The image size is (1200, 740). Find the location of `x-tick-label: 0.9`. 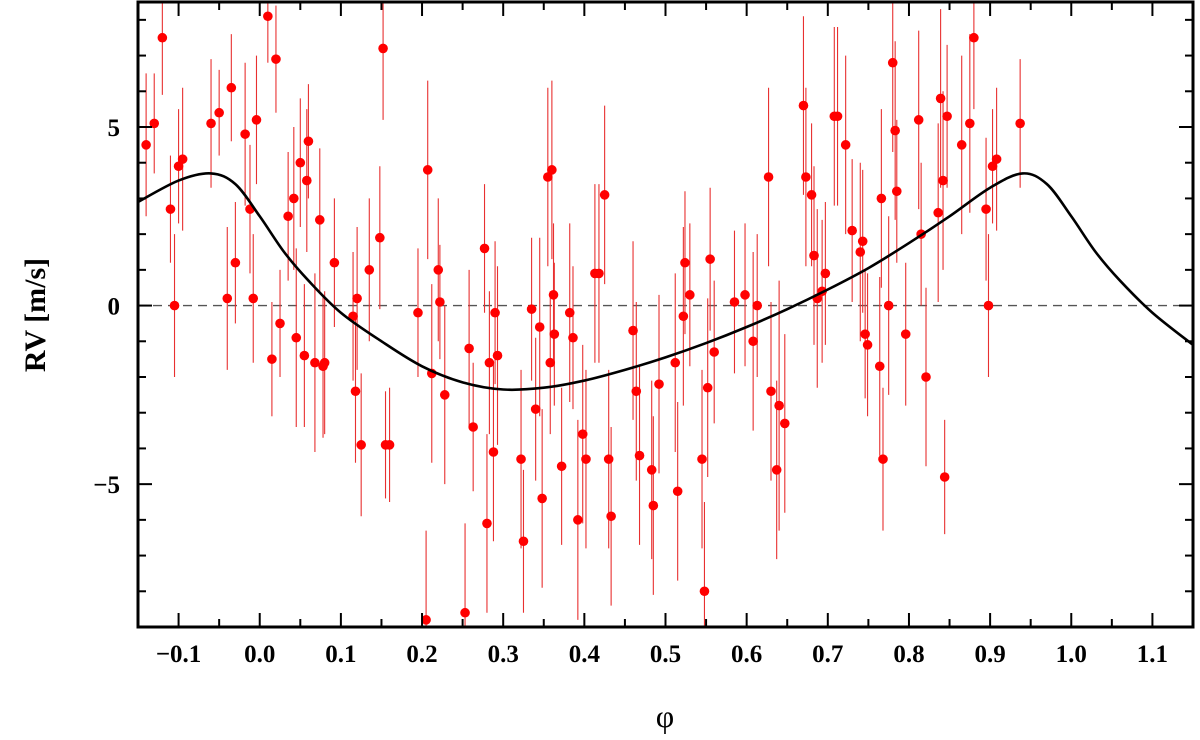

x-tick-label: 0.9 is located at coordinates (989, 654).